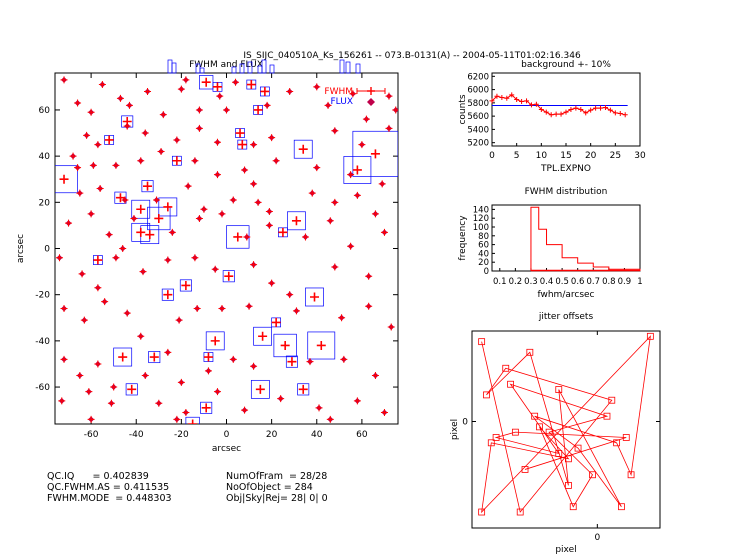 The height and width of the screenshot is (554, 730). Describe the element at coordinates (640, 156) in the screenshot. I see `x-tick-label: 30` at that location.